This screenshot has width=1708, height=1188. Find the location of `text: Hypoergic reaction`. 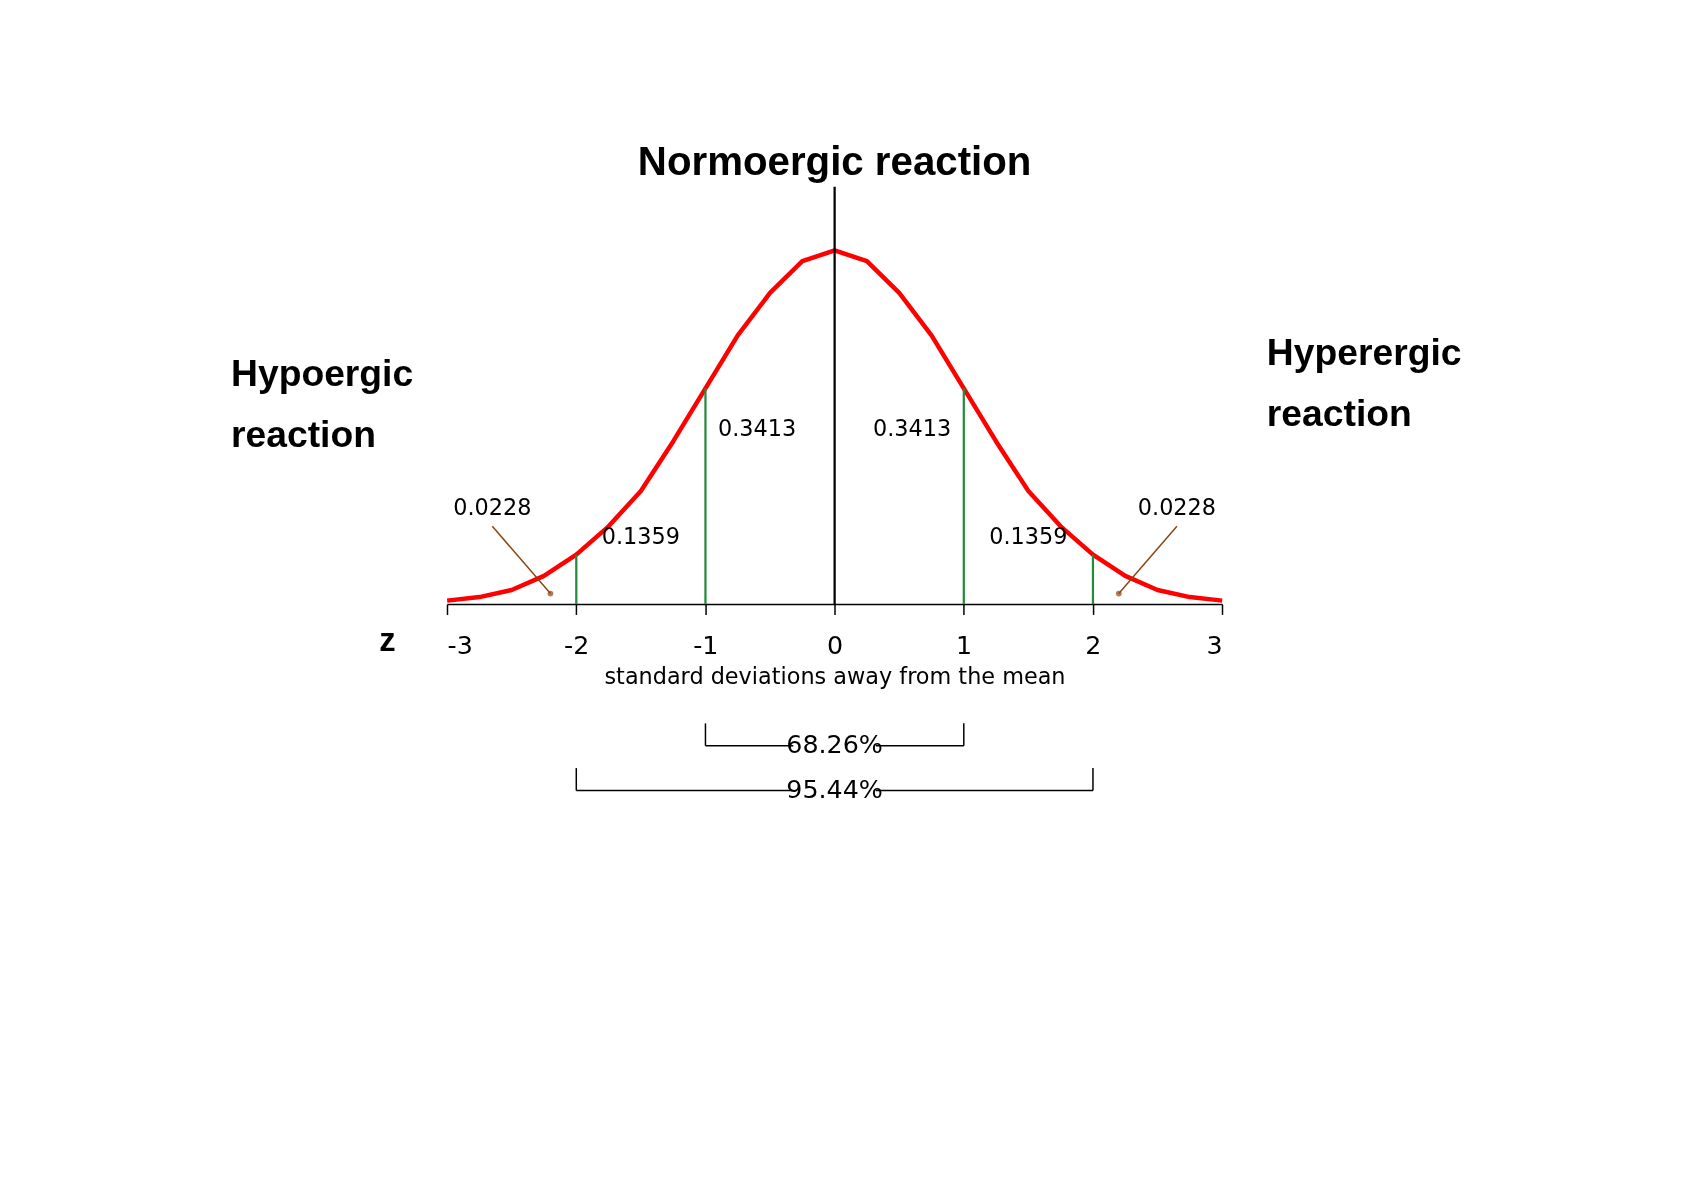

text: Hypoergic reaction is located at coordinates (322, 403).